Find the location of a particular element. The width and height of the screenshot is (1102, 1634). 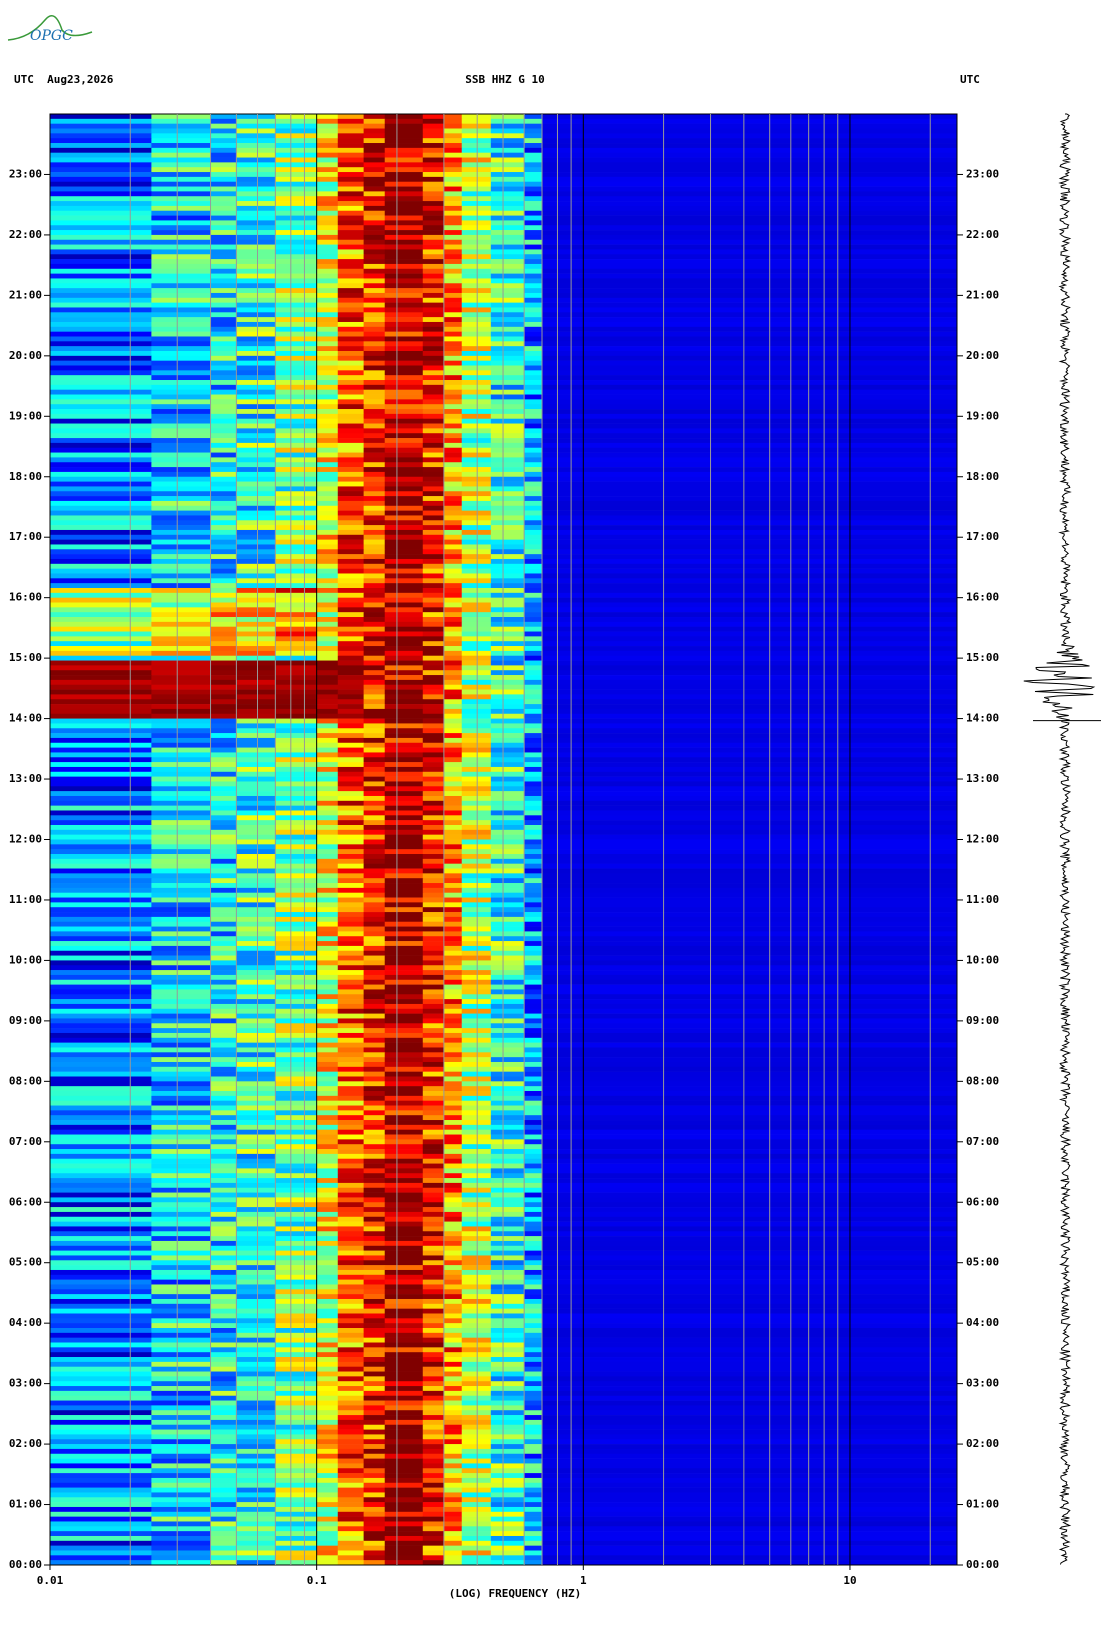

logo: OPGC is located at coordinates (51, 36).